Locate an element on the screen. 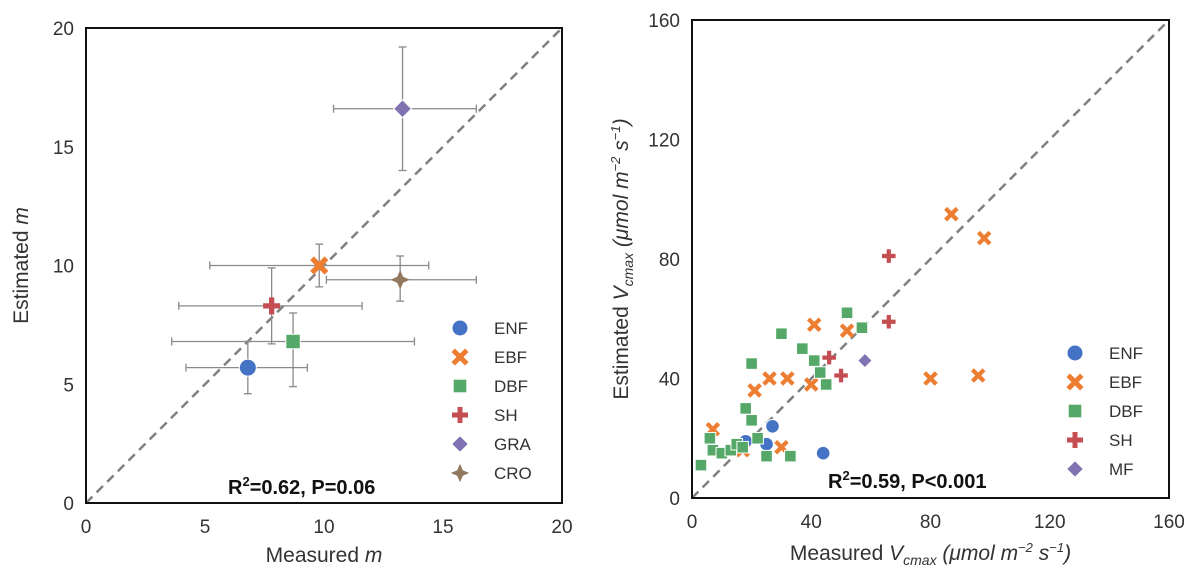  legend-marker-mf is located at coordinates (1075, 469).